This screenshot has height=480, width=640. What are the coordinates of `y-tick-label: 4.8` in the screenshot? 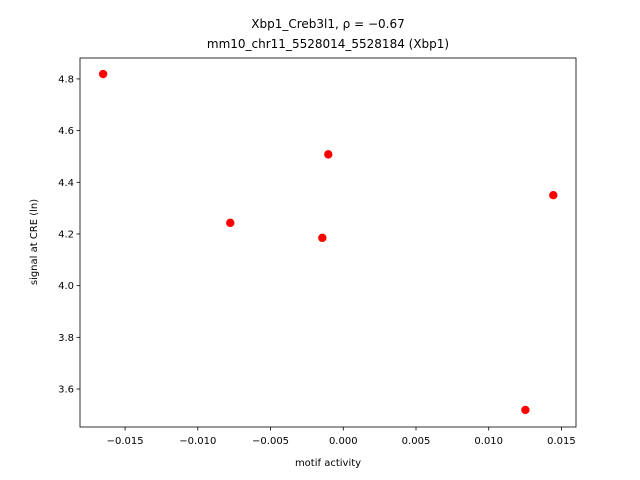 It's located at (66, 79).